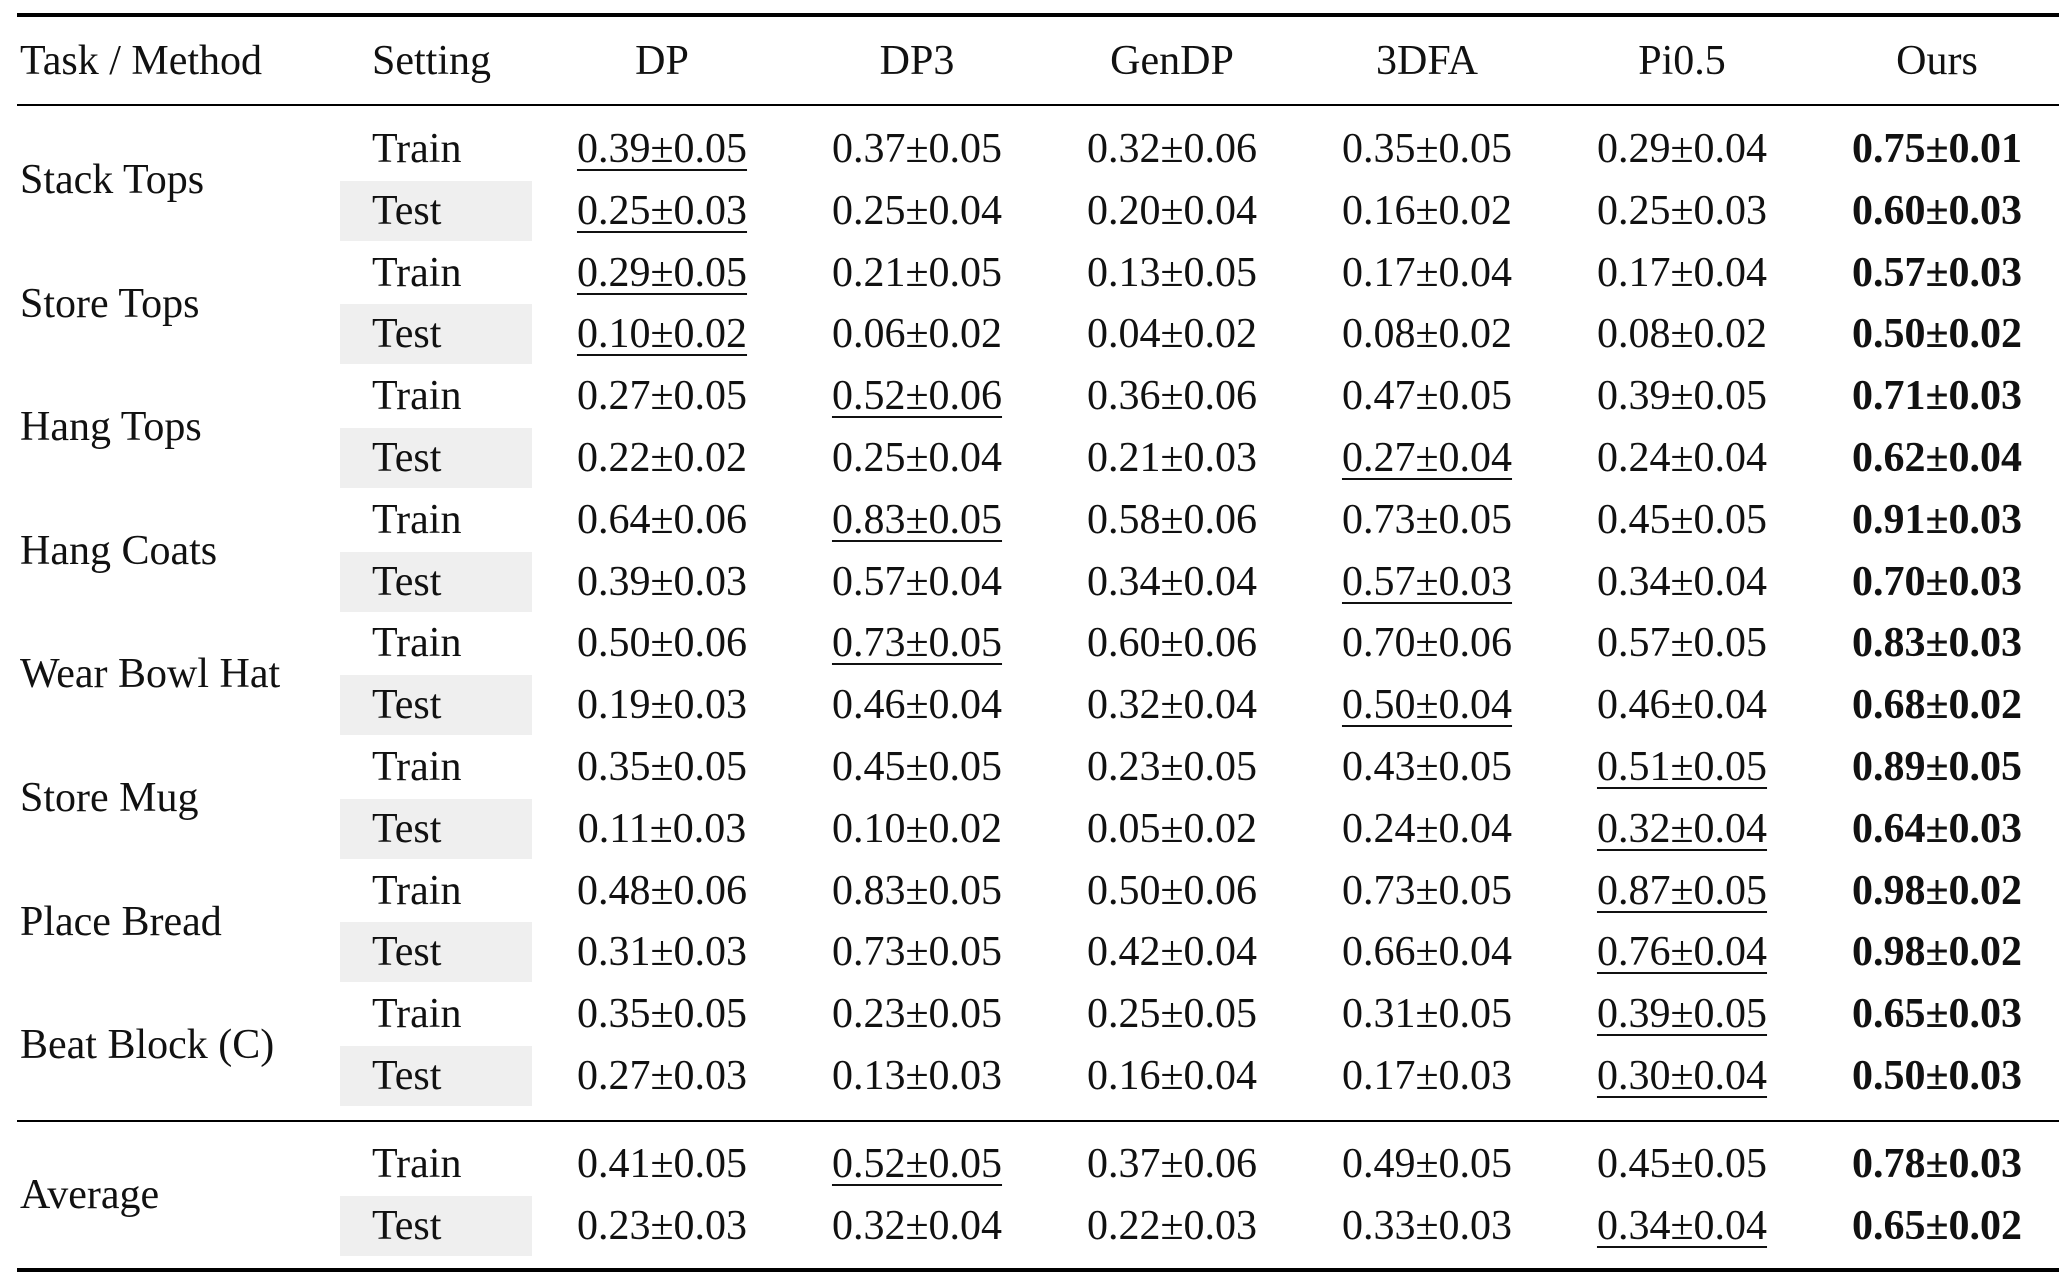 This screenshot has height=1278, width=2070. What do you see at coordinates (1937, 1076) in the screenshot?
I see `value-cell: 0.50±0.03` at bounding box center [1937, 1076].